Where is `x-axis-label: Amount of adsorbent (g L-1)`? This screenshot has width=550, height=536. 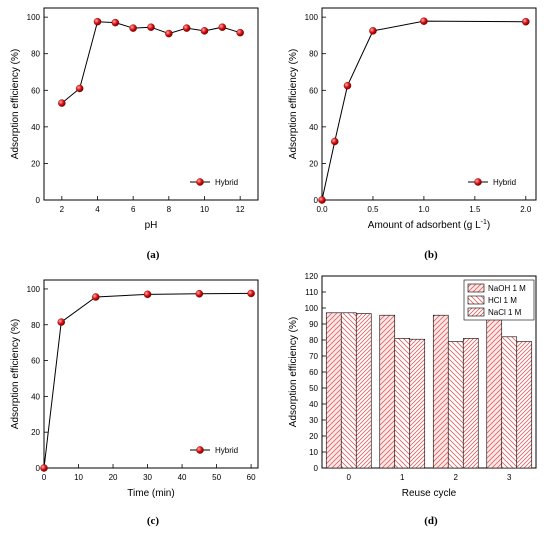 x-axis-label: Amount of adsorbent (g L-1) is located at coordinates (429, 225).